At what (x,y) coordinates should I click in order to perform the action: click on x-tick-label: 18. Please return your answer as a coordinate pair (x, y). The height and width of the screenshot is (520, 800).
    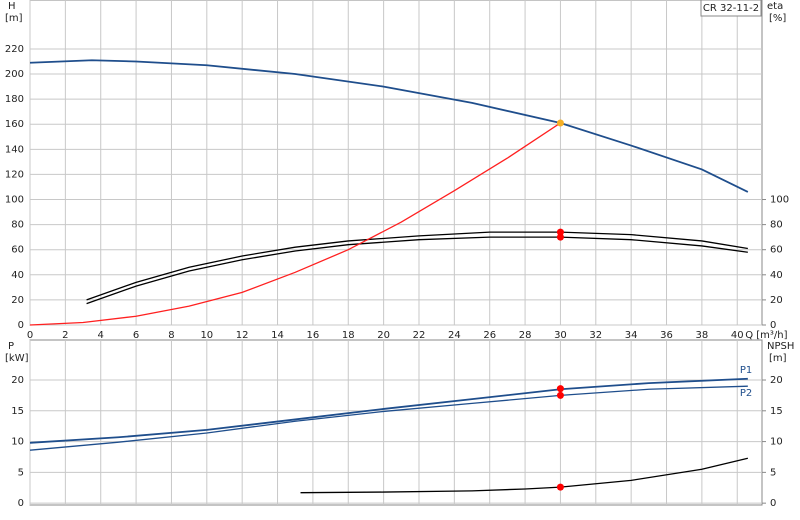
    Looking at the image, I should click on (348, 335).